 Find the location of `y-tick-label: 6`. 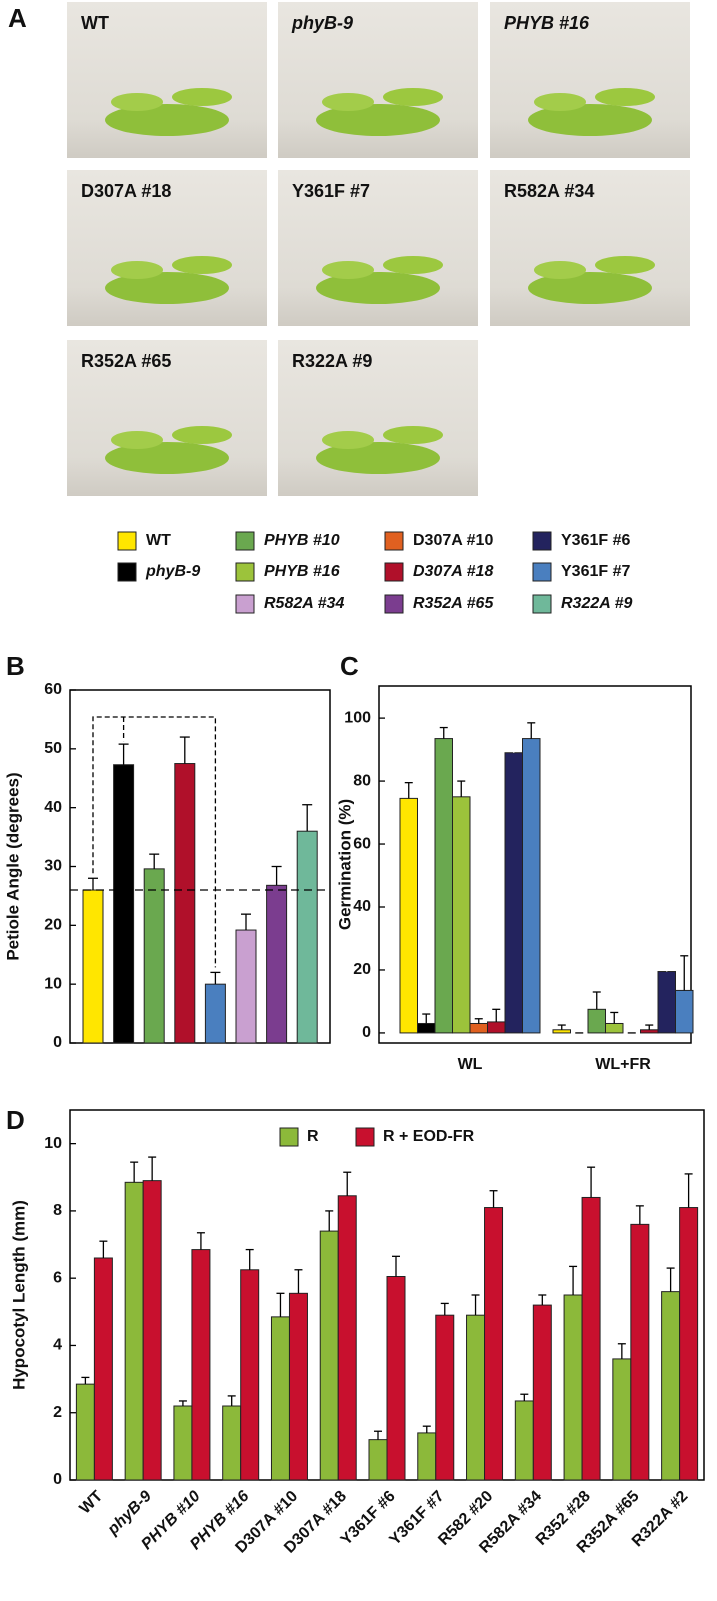

y-tick-label: 6 is located at coordinates (57, 1277).